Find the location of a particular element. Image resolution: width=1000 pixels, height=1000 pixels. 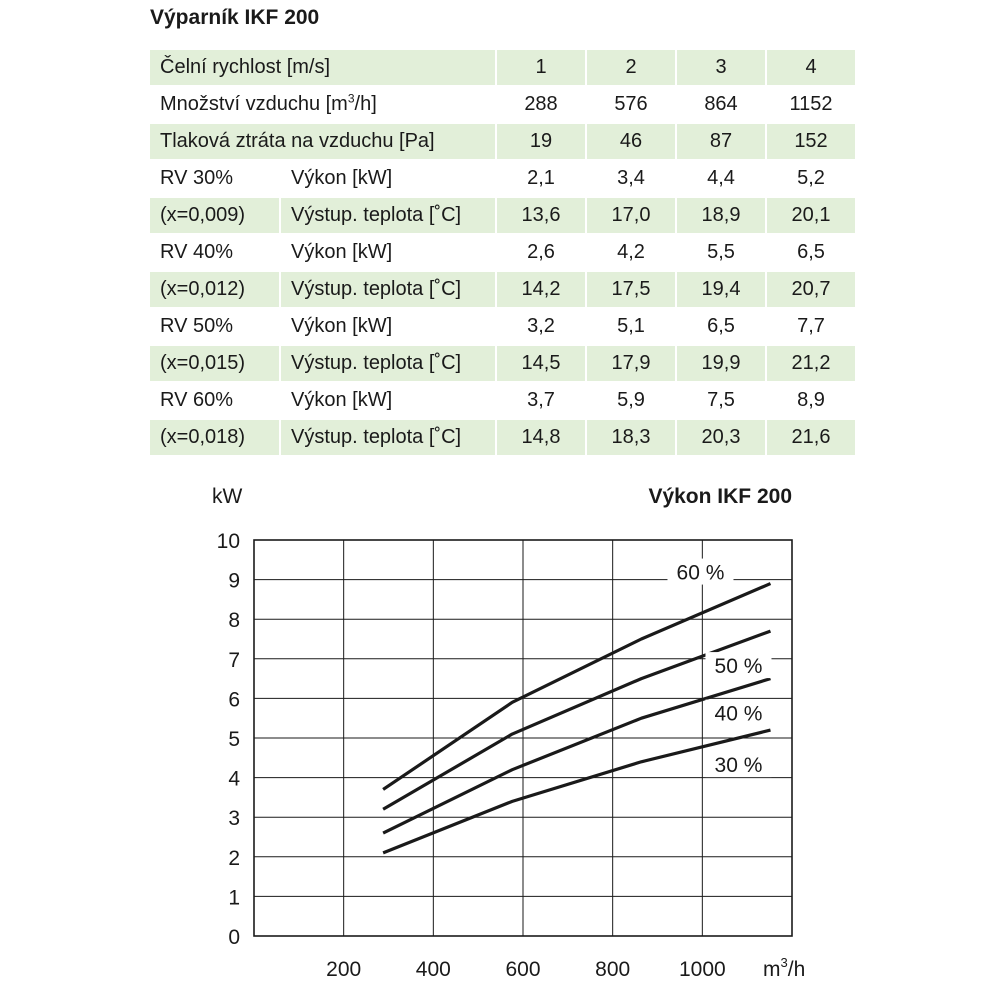

value-cell: 21,6 is located at coordinates (811, 437).